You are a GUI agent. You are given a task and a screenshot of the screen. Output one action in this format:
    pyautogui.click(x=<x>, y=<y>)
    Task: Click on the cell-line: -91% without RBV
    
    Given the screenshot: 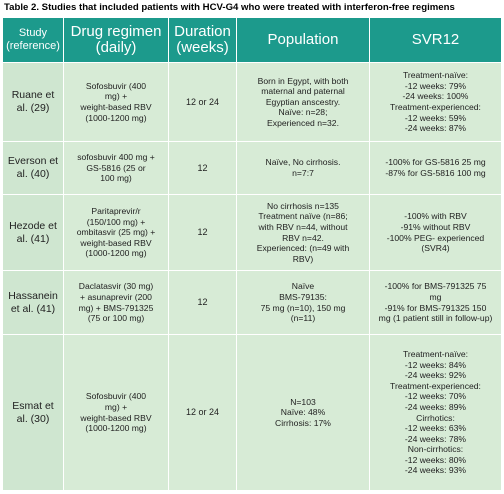 What is the action you would take?
    pyautogui.click(x=435, y=226)
    